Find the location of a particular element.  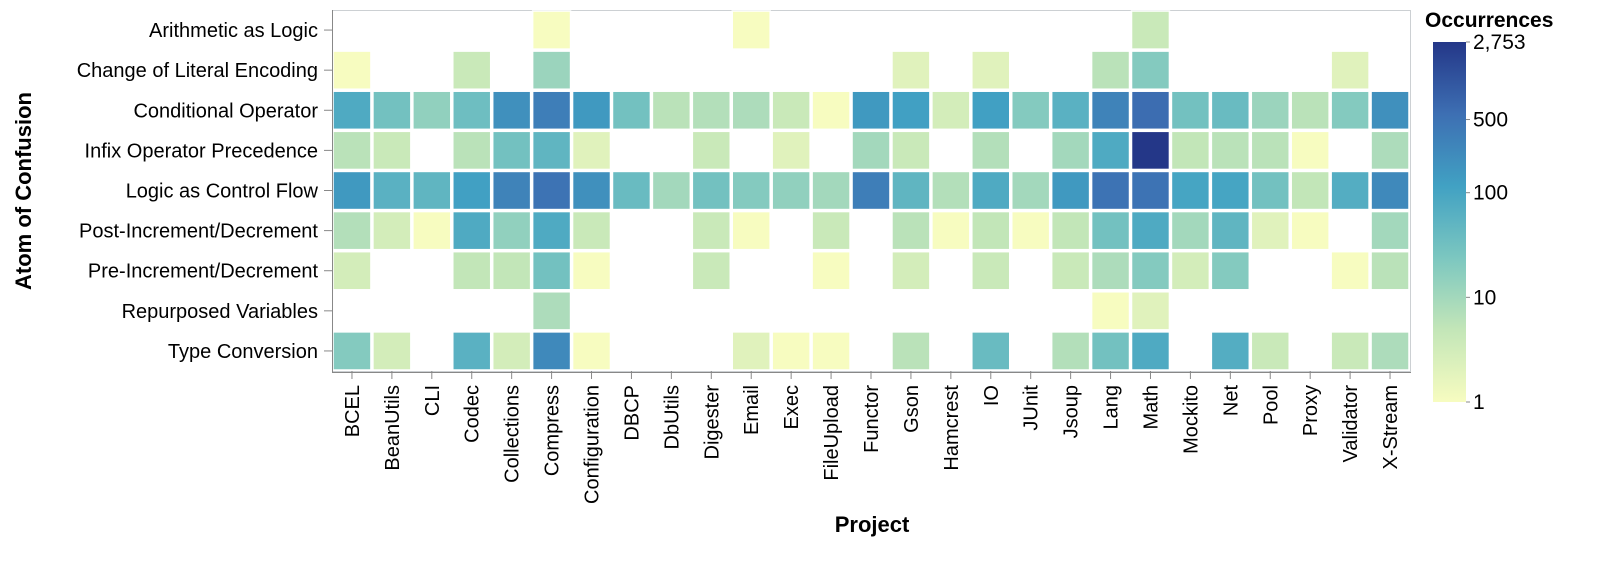

x-tick-label: Exec is located at coordinates (792, 407).